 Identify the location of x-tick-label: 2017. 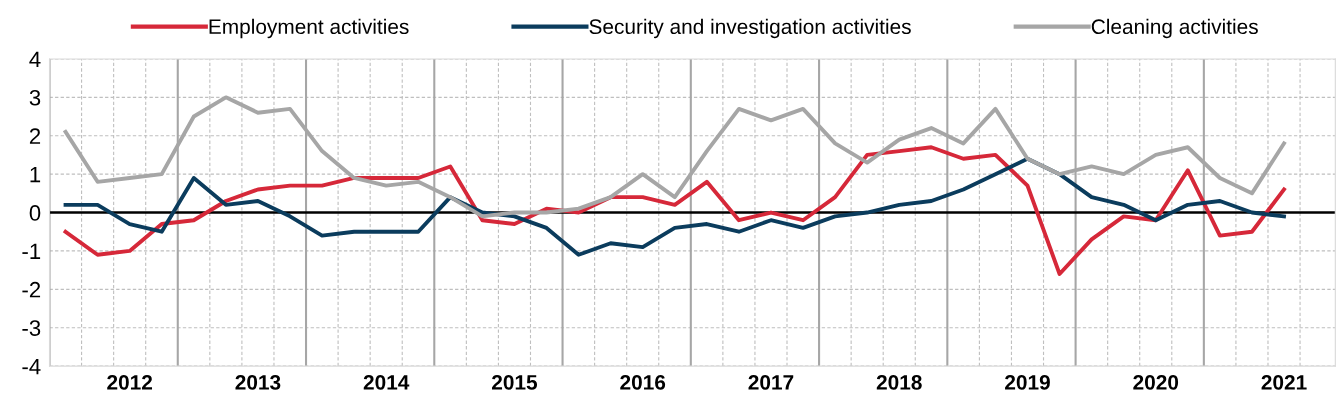
(771, 382).